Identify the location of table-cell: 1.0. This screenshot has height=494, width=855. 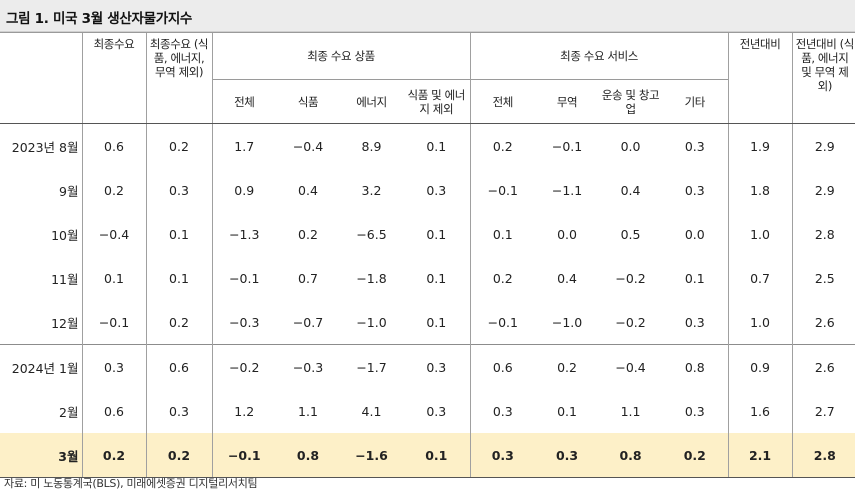
(760, 322).